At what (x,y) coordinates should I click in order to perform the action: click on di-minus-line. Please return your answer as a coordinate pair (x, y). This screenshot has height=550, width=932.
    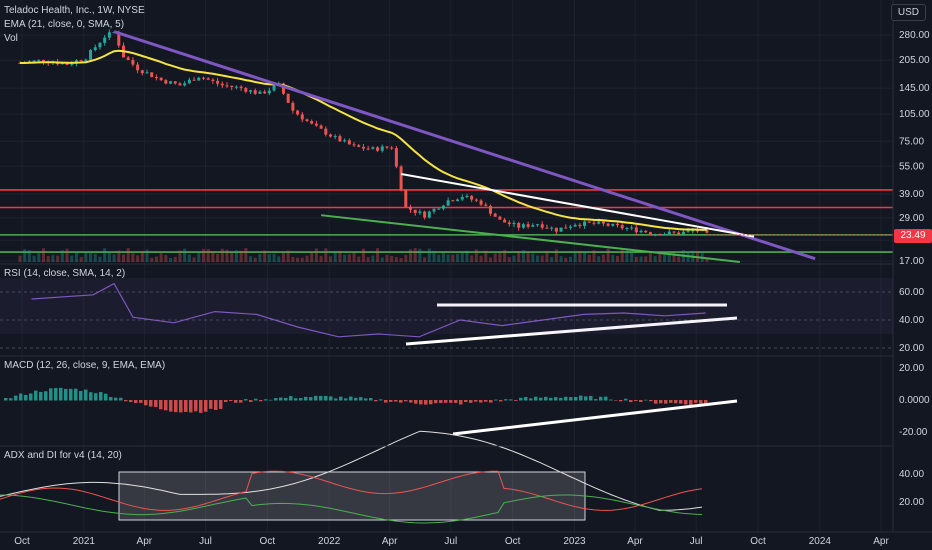
    Looking at the image, I should click on (351, 490).